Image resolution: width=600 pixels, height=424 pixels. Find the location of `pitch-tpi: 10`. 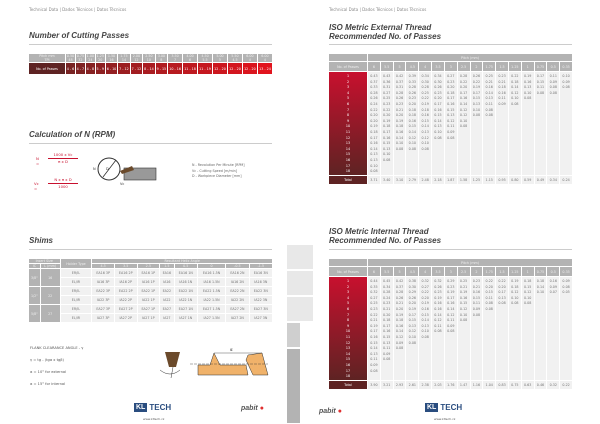

pitch-tpi: 10 is located at coordinates (148, 60).